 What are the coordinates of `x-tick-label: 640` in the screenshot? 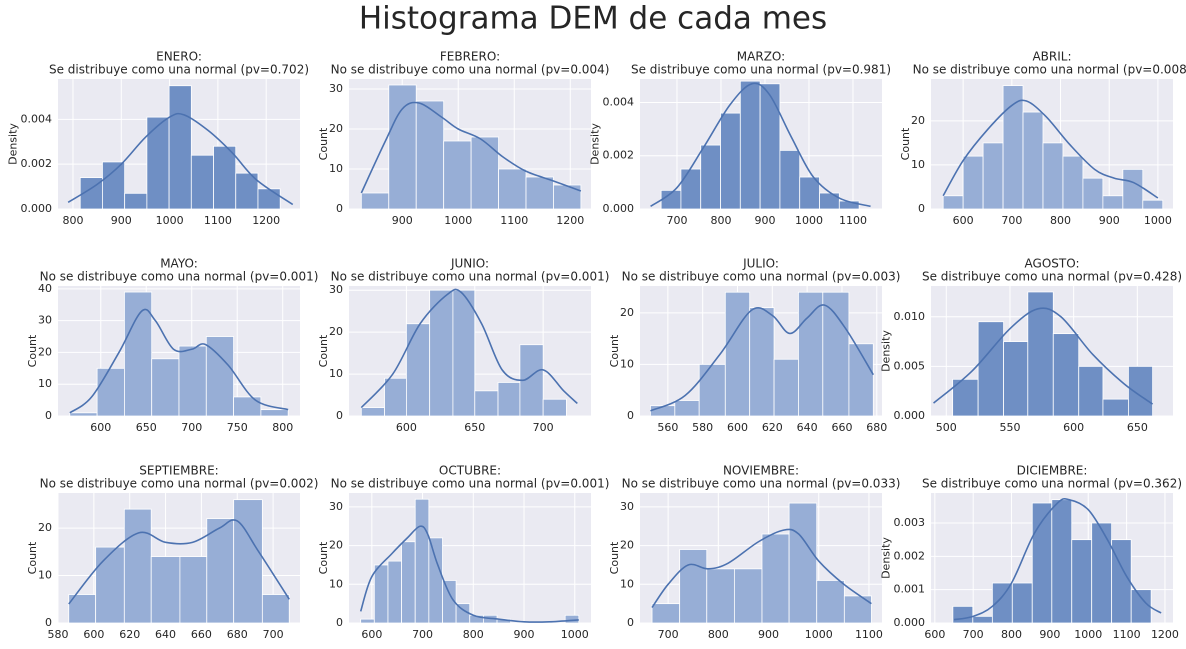 It's located at (807, 427).